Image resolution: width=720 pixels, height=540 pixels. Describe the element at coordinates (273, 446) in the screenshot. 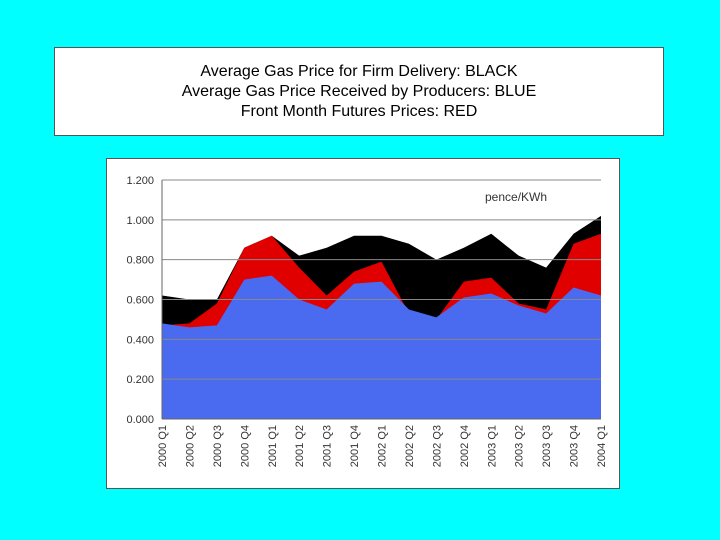

I see `x-tick-label: 2001 Q1` at that location.